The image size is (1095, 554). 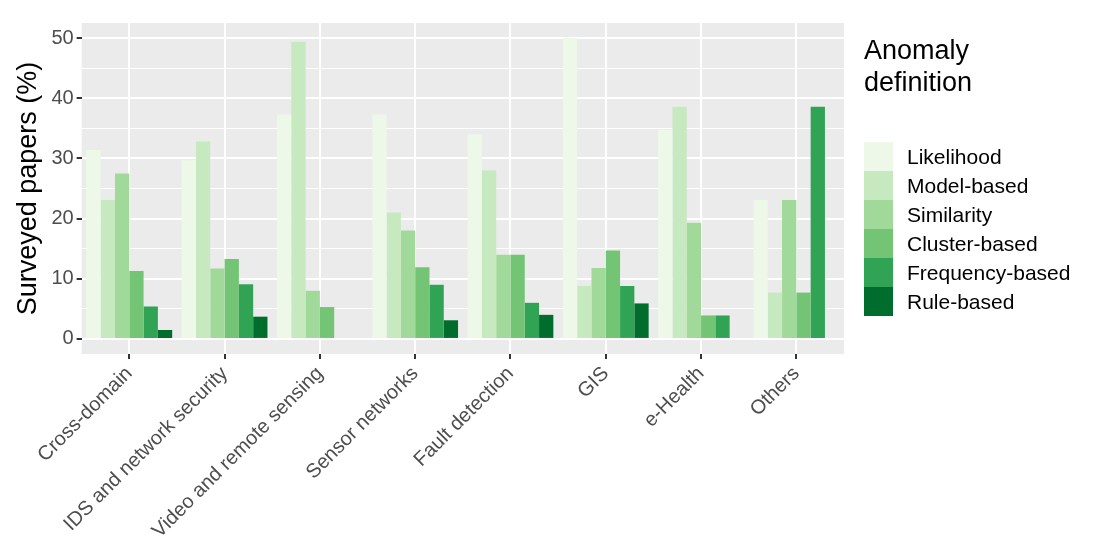 What do you see at coordinates (62, 277) in the screenshot?
I see `y-tick-label: 10` at bounding box center [62, 277].